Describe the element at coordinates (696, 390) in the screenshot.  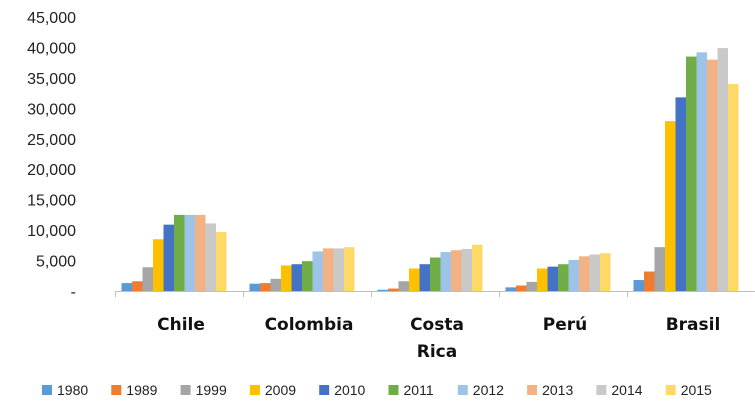
I see `legend-label-2015: 2015` at that location.